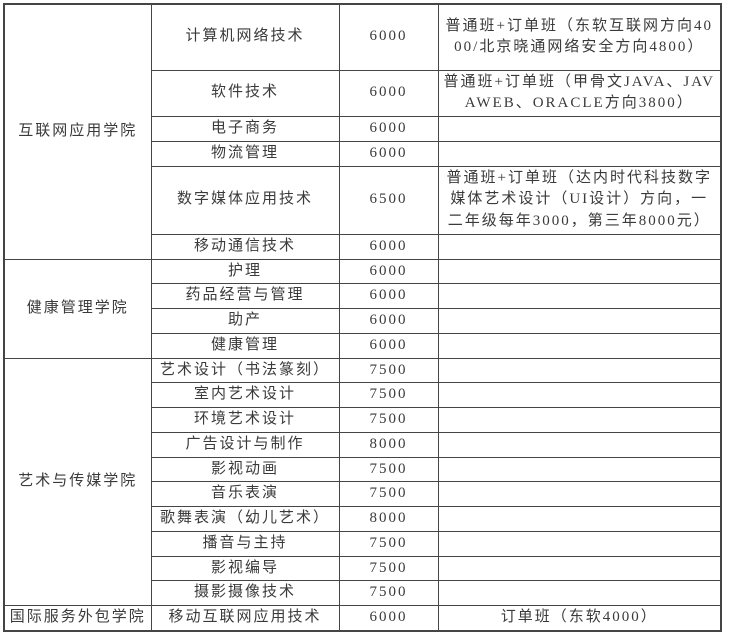 Image resolution: width=729 pixels, height=632 pixels. Describe the element at coordinates (245, 153) in the screenshot. I see `major-cell: 物流管理` at that location.